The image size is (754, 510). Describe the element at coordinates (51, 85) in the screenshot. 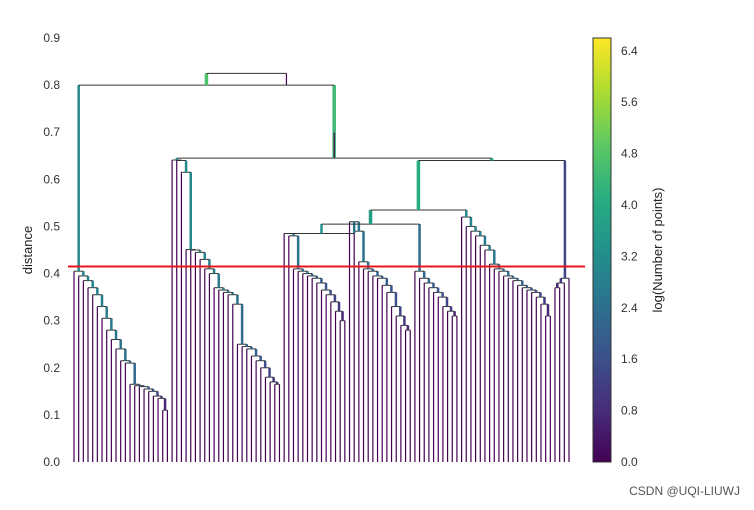

I see `y-tick-label: 0.8` at that location.